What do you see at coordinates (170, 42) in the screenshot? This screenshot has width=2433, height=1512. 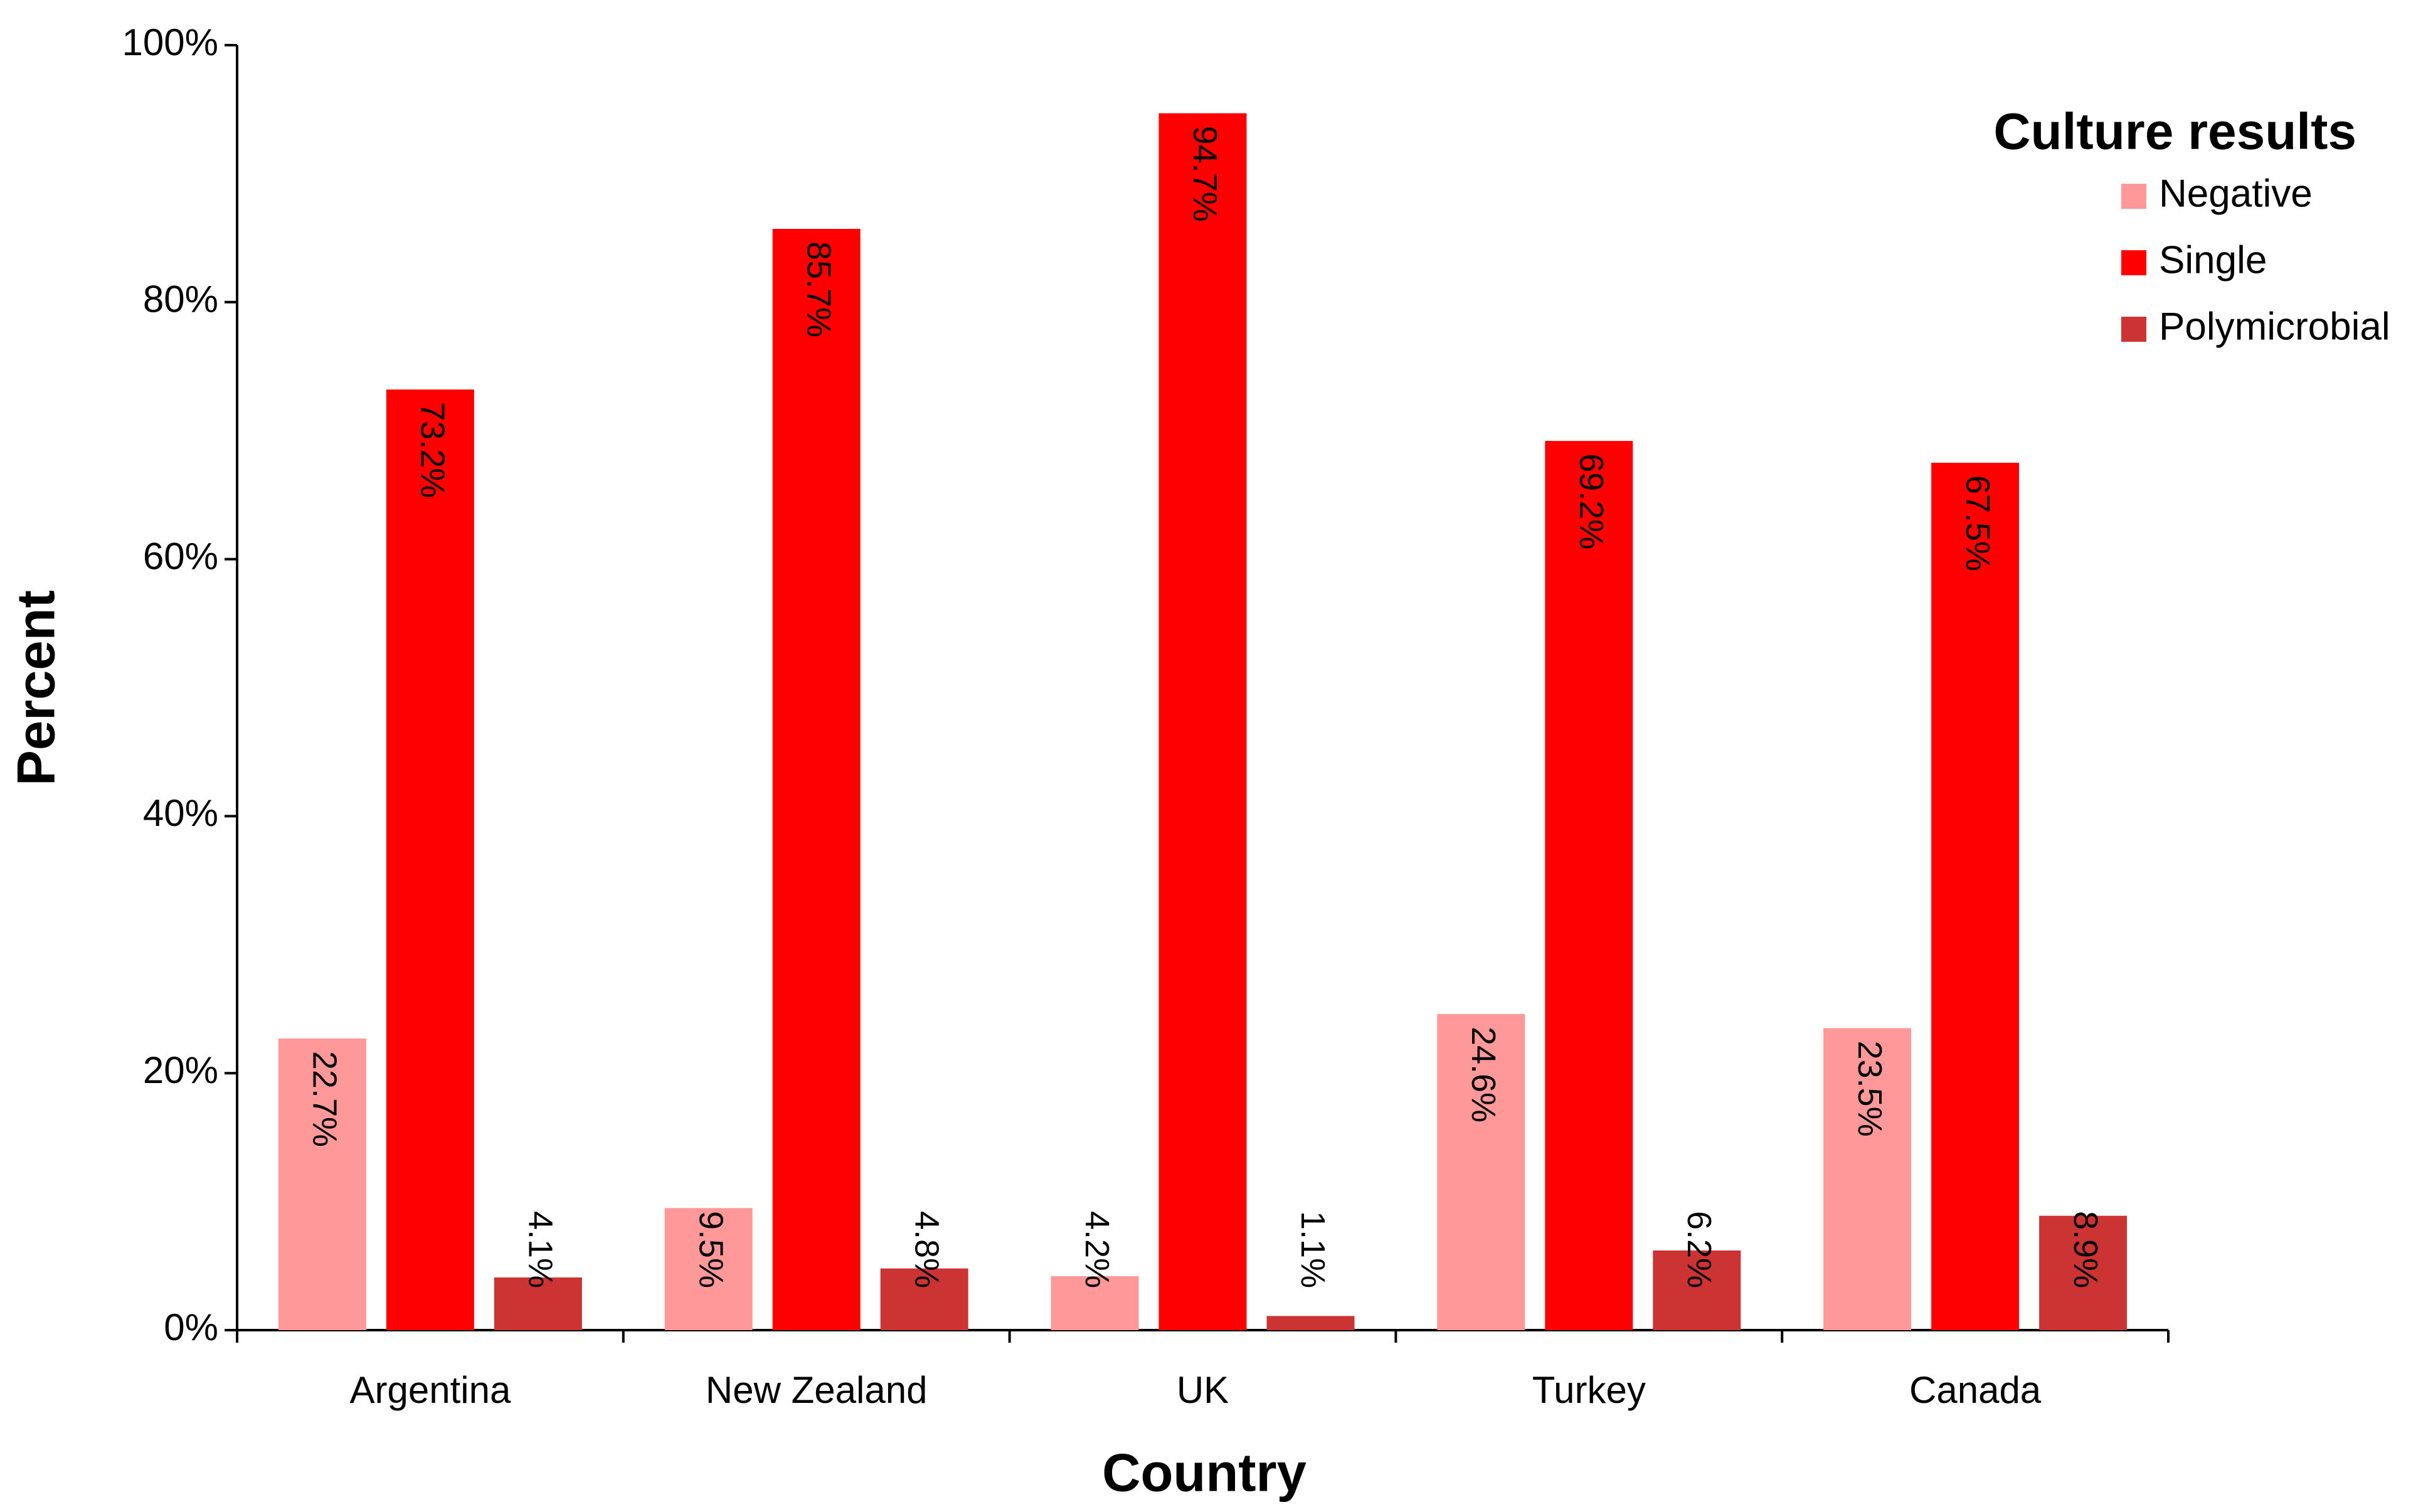 I see `y-tick-label: 100%` at bounding box center [170, 42].